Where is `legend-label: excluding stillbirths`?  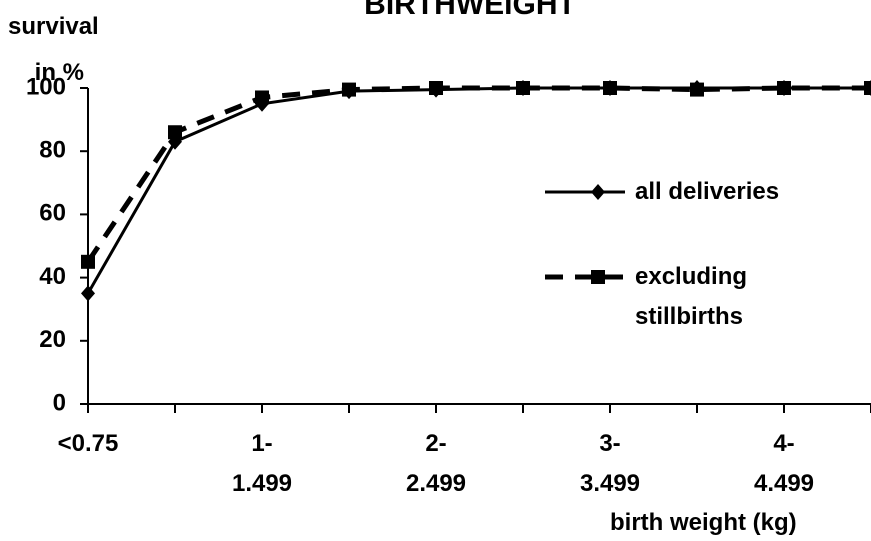 legend-label: excluding stillbirths is located at coordinates (691, 296).